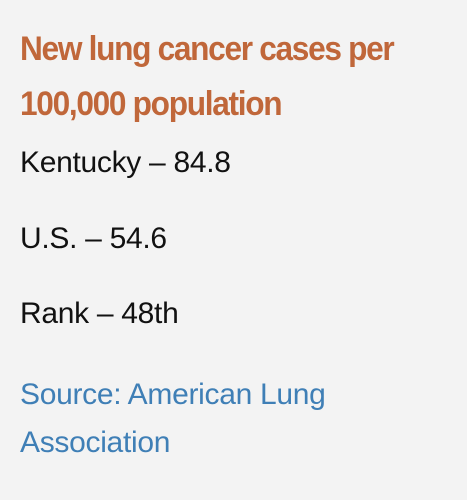 The width and height of the screenshot is (467, 500). I want to click on stat-rank: Rank – 48th, so click(99, 313).